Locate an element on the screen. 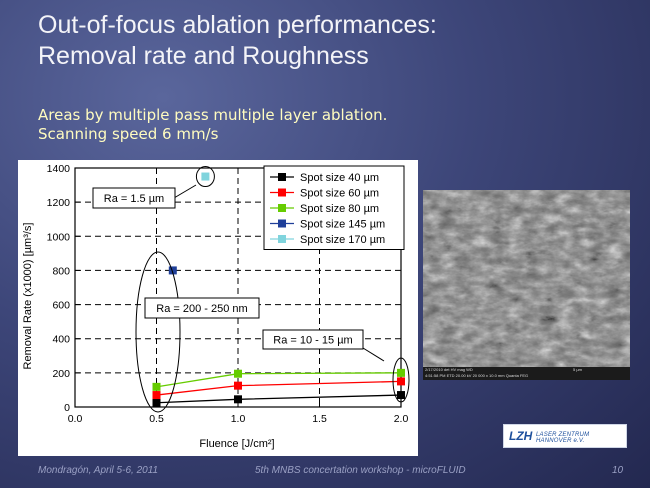 Image resolution: width=650 pixels, height=488 pixels. x-tick-label: 0.5 is located at coordinates (156, 419).